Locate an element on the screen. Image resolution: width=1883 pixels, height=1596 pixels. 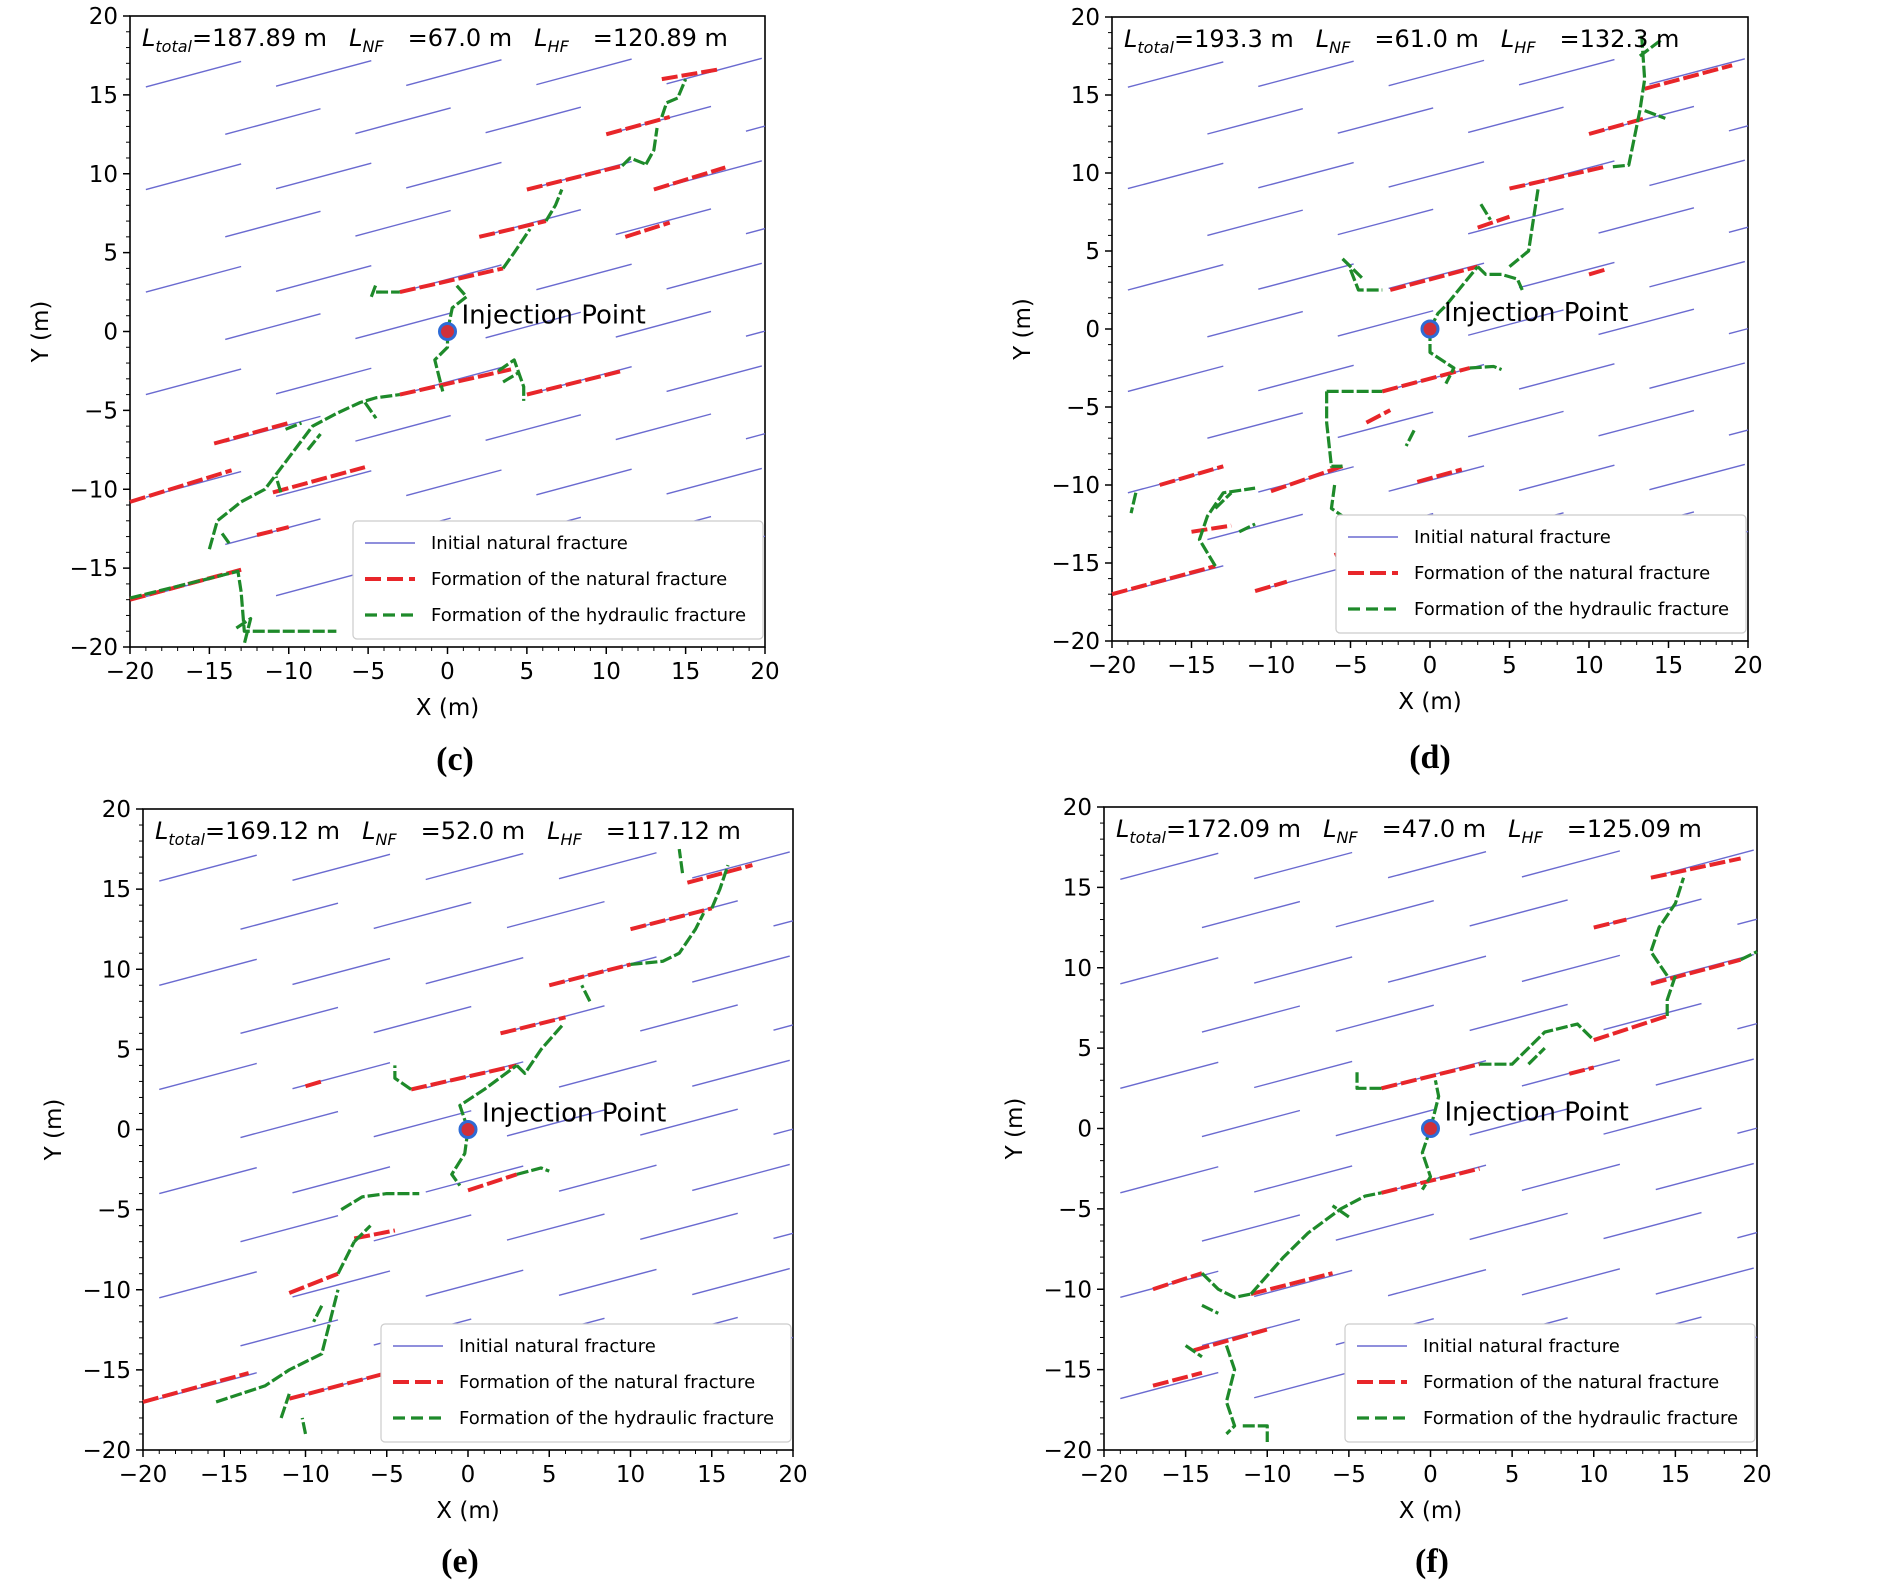
legend-label-3: Formation of the hydraulic fracture is located at coordinates (1580, 1418).